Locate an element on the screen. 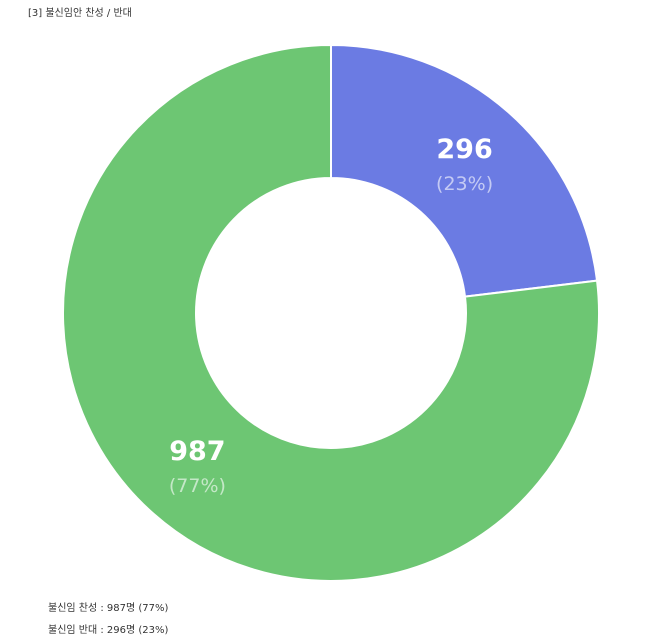 This screenshot has height=641, width=650. percent-label: (77%) is located at coordinates (197, 486).